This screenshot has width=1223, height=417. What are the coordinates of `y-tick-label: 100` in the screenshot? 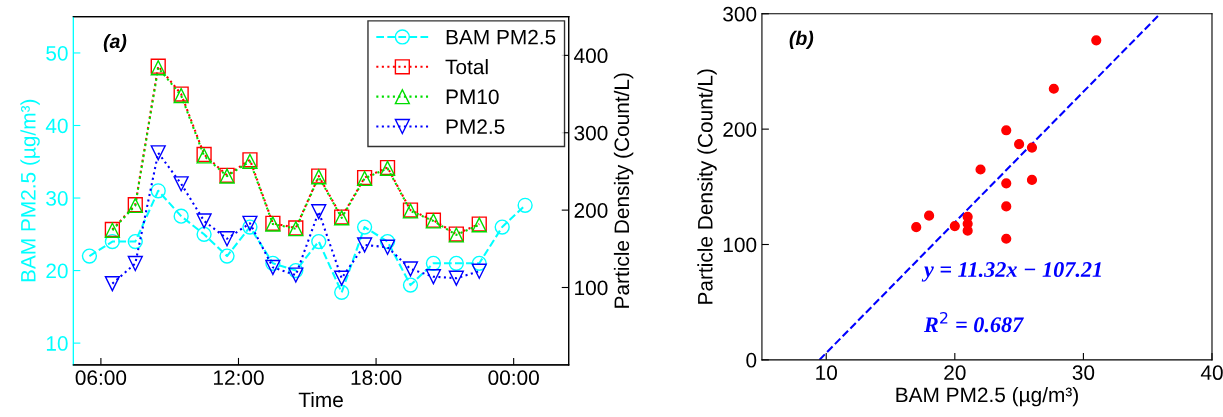 It's located at (740, 245).